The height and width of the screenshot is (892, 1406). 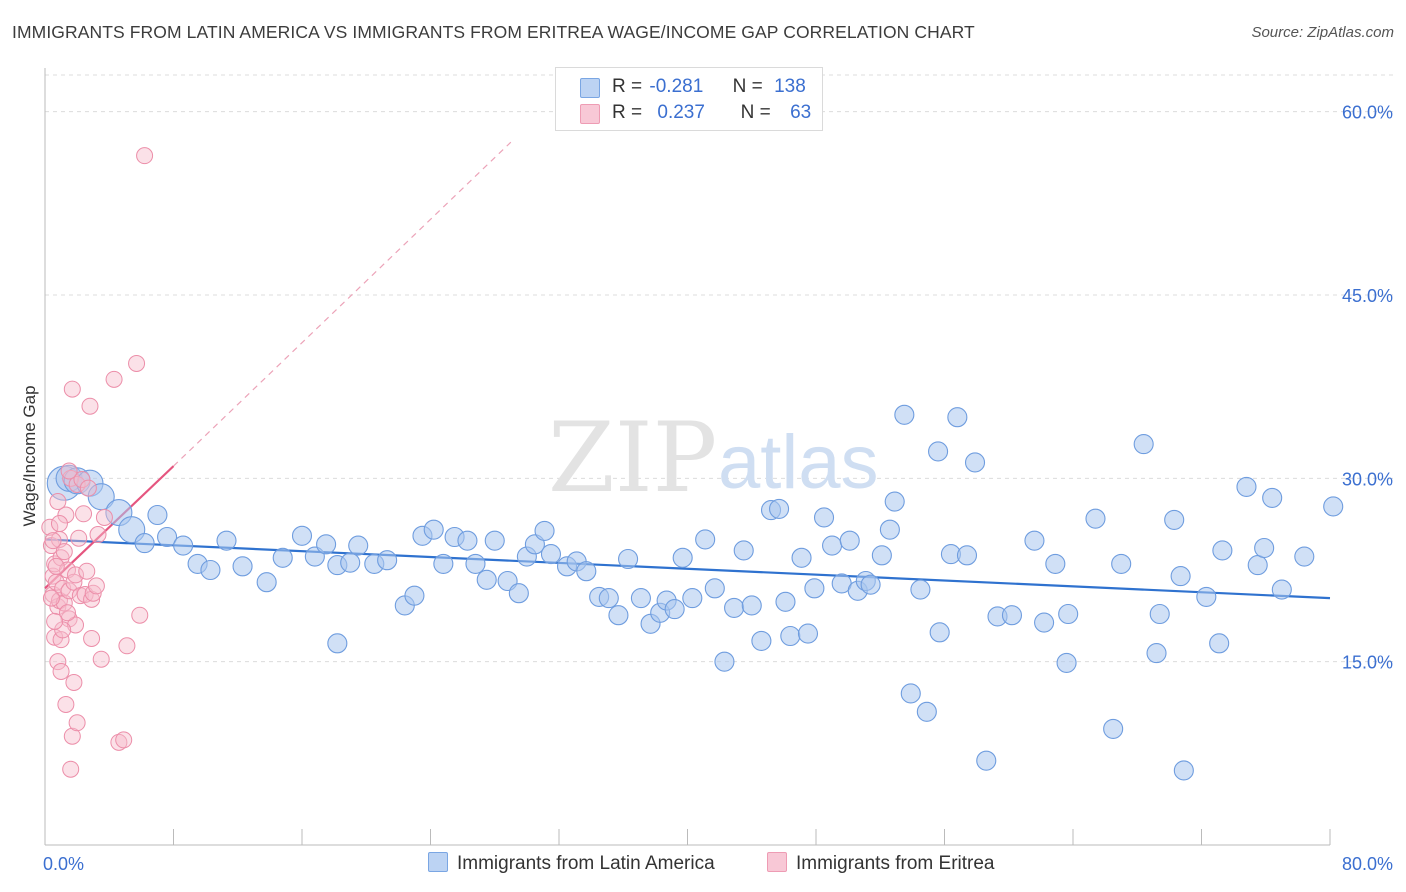 I want to click on watermark: ZIP atlas, so click(x=713, y=458).